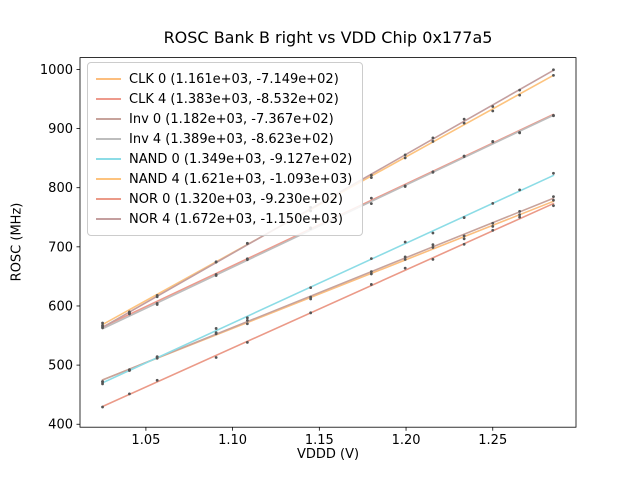 This screenshot has height=480, width=640. Describe the element at coordinates (60, 247) in the screenshot. I see `y-tick-label: 700` at that location.